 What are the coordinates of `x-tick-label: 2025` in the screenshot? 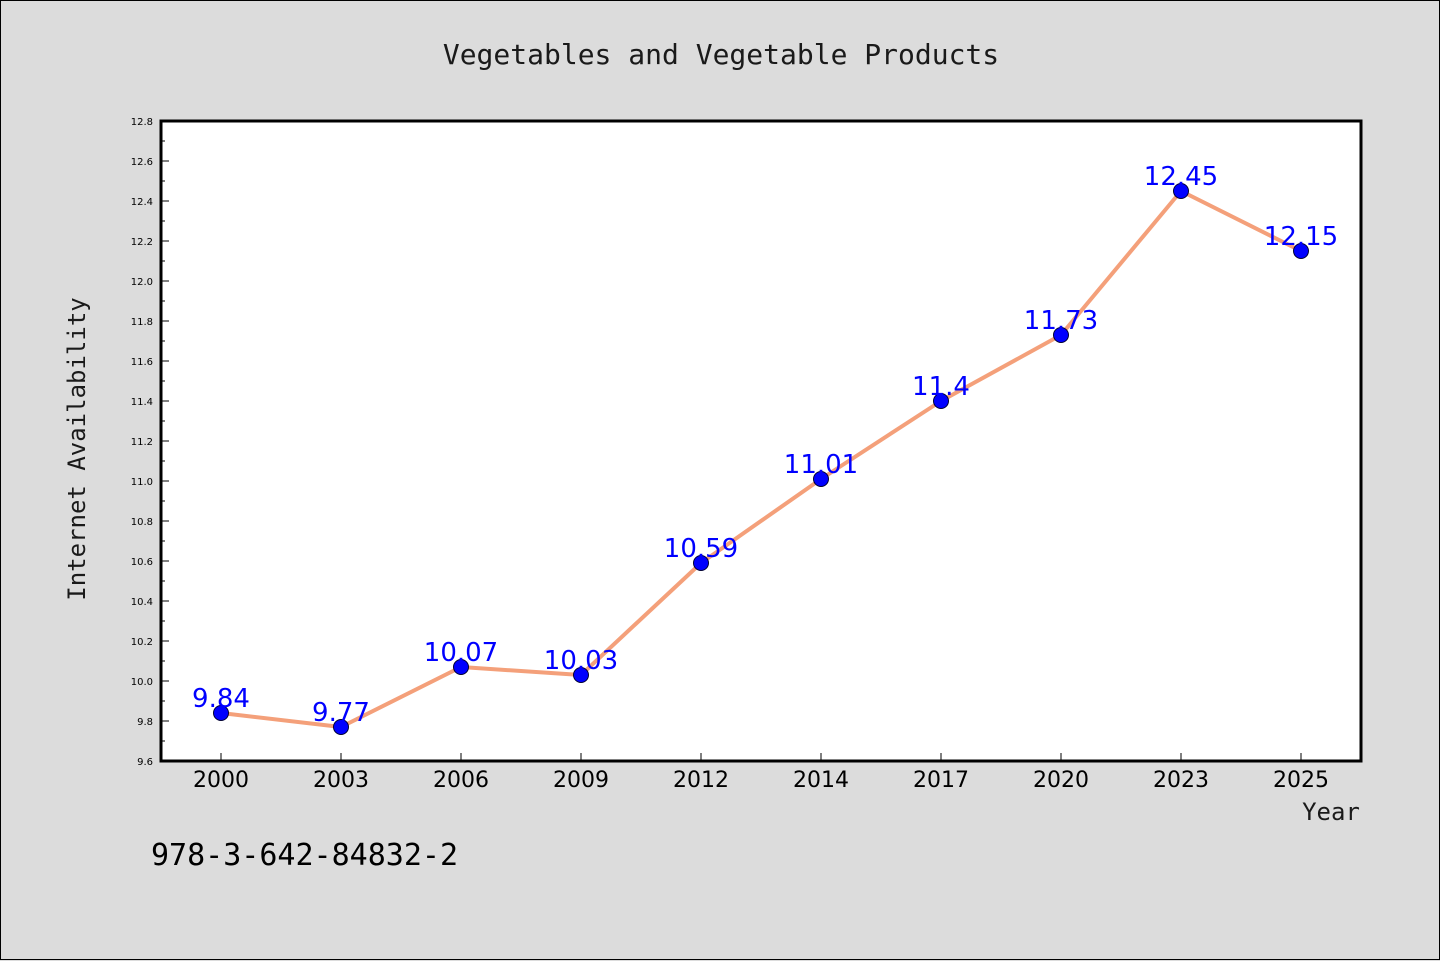 It's located at (1301, 780).